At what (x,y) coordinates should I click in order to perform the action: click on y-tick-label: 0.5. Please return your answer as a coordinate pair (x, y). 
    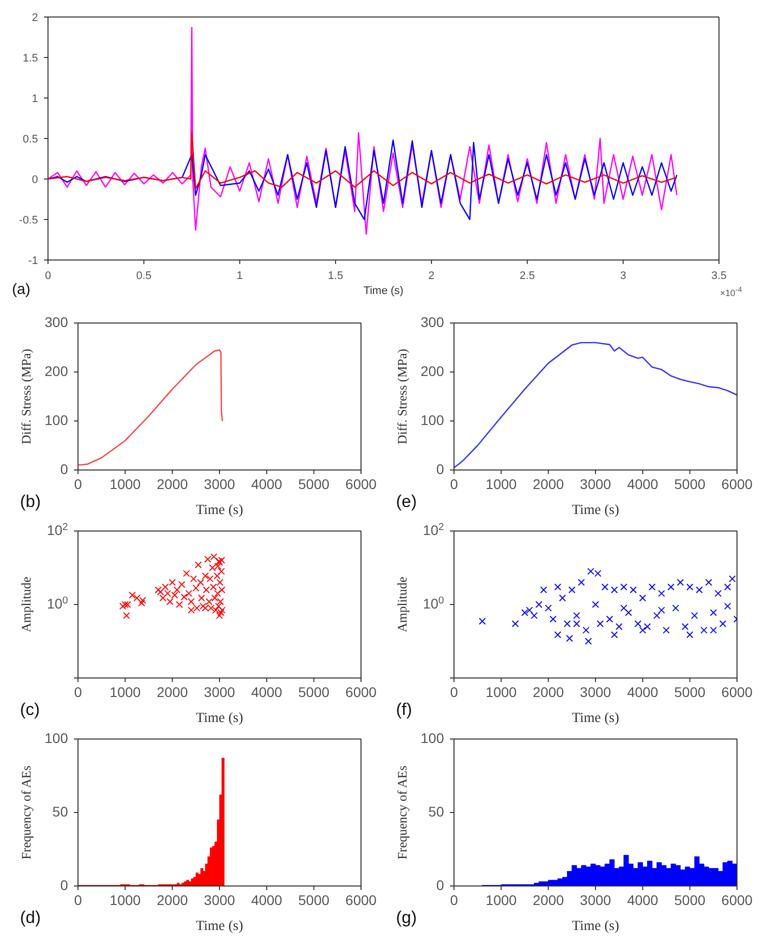
    Looking at the image, I should click on (30, 140).